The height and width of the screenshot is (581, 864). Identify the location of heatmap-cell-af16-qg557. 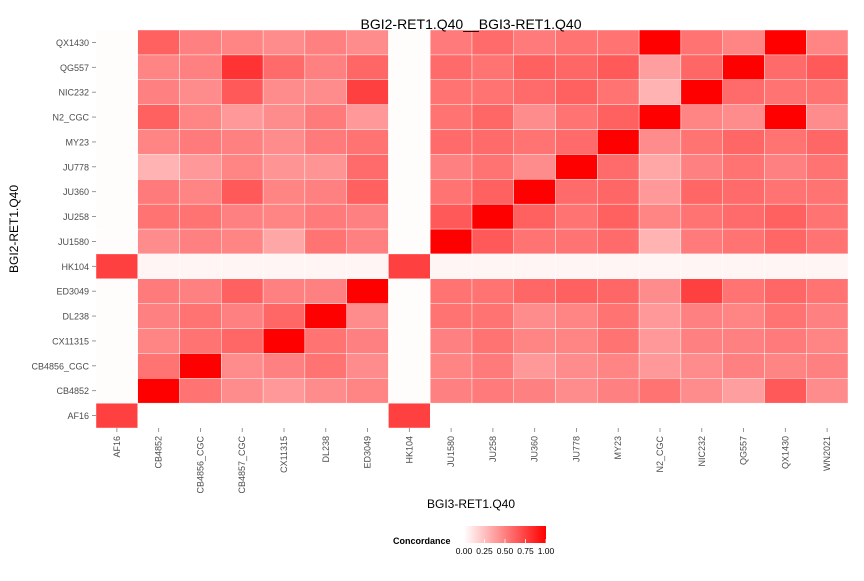
(743, 415).